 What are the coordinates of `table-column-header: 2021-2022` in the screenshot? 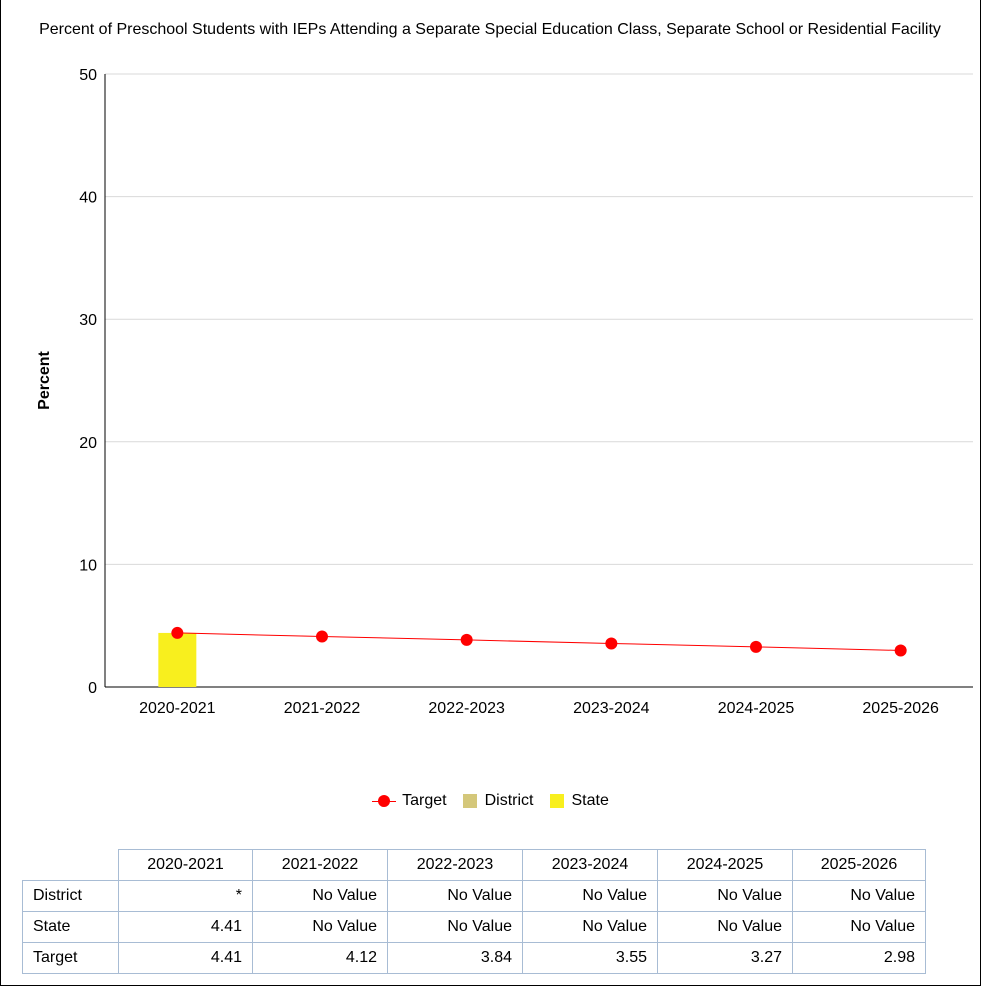 It's located at (320, 865).